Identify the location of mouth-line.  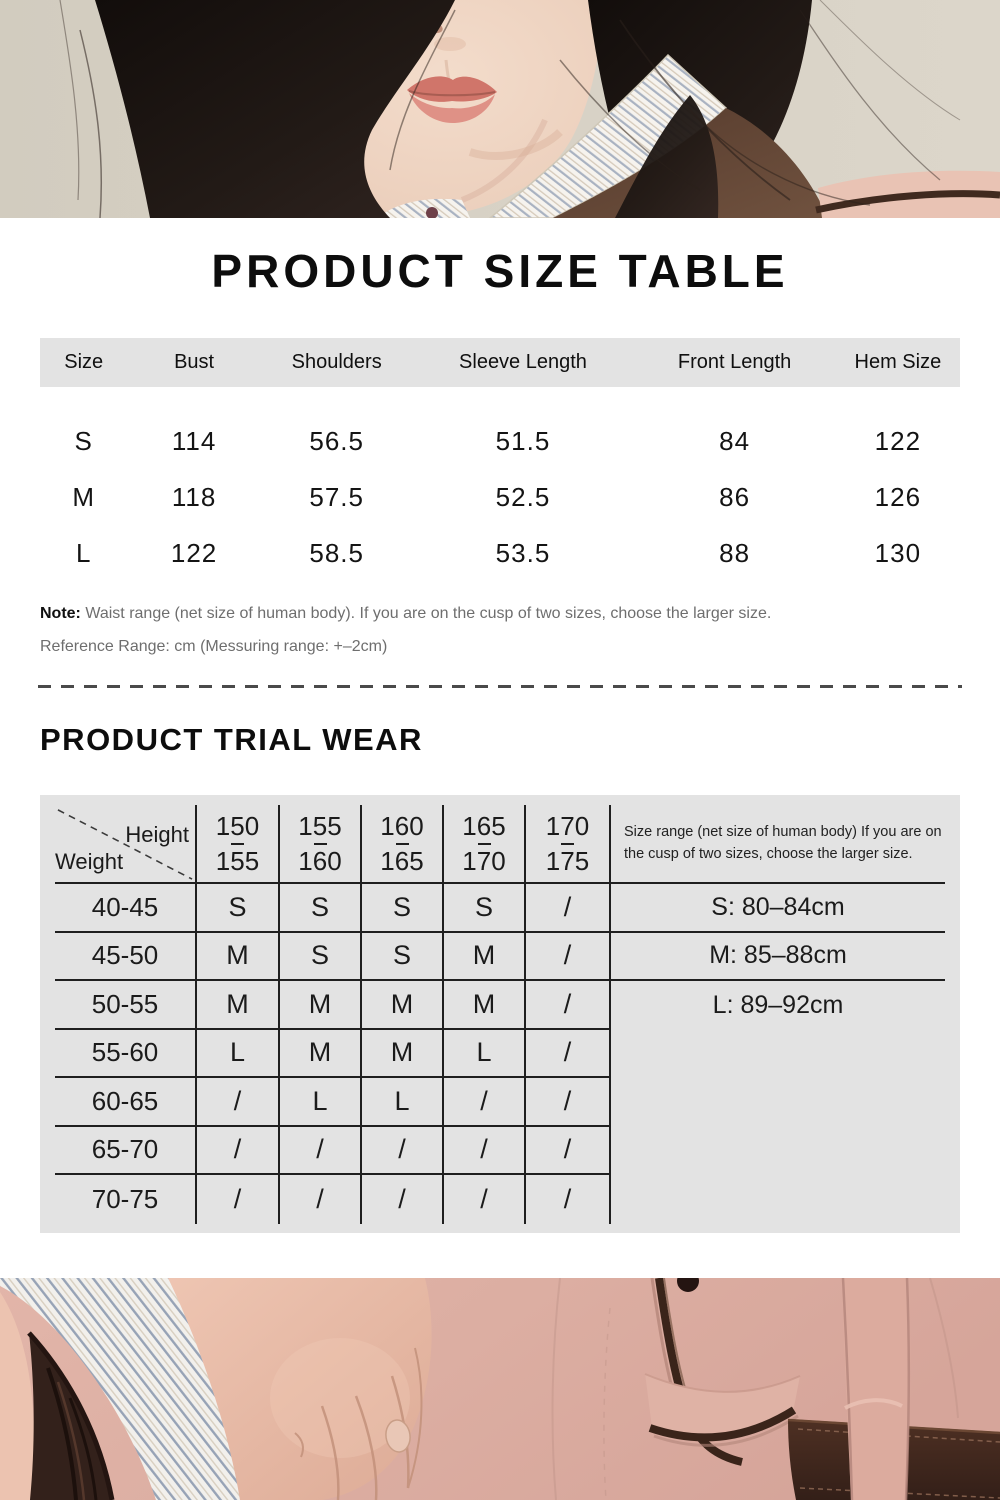
(452, 93).